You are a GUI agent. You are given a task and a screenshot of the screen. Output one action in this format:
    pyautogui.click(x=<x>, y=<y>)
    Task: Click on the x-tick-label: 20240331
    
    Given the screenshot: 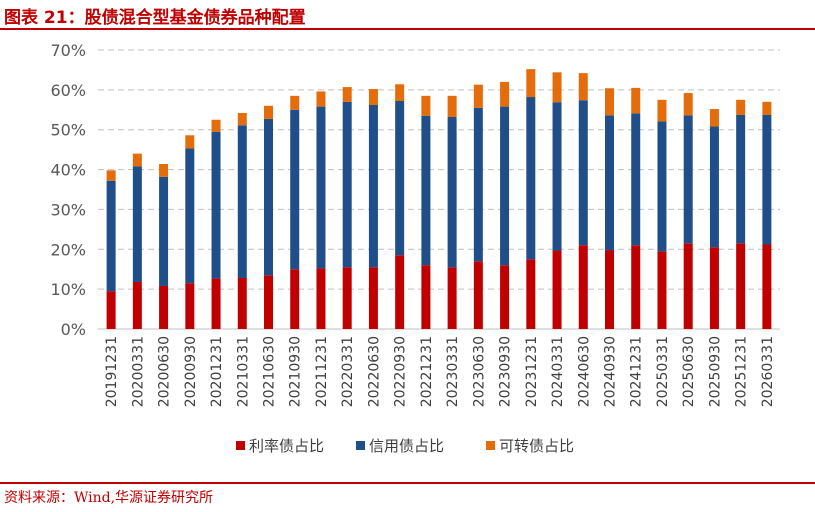 What is the action you would take?
    pyautogui.click(x=558, y=371)
    